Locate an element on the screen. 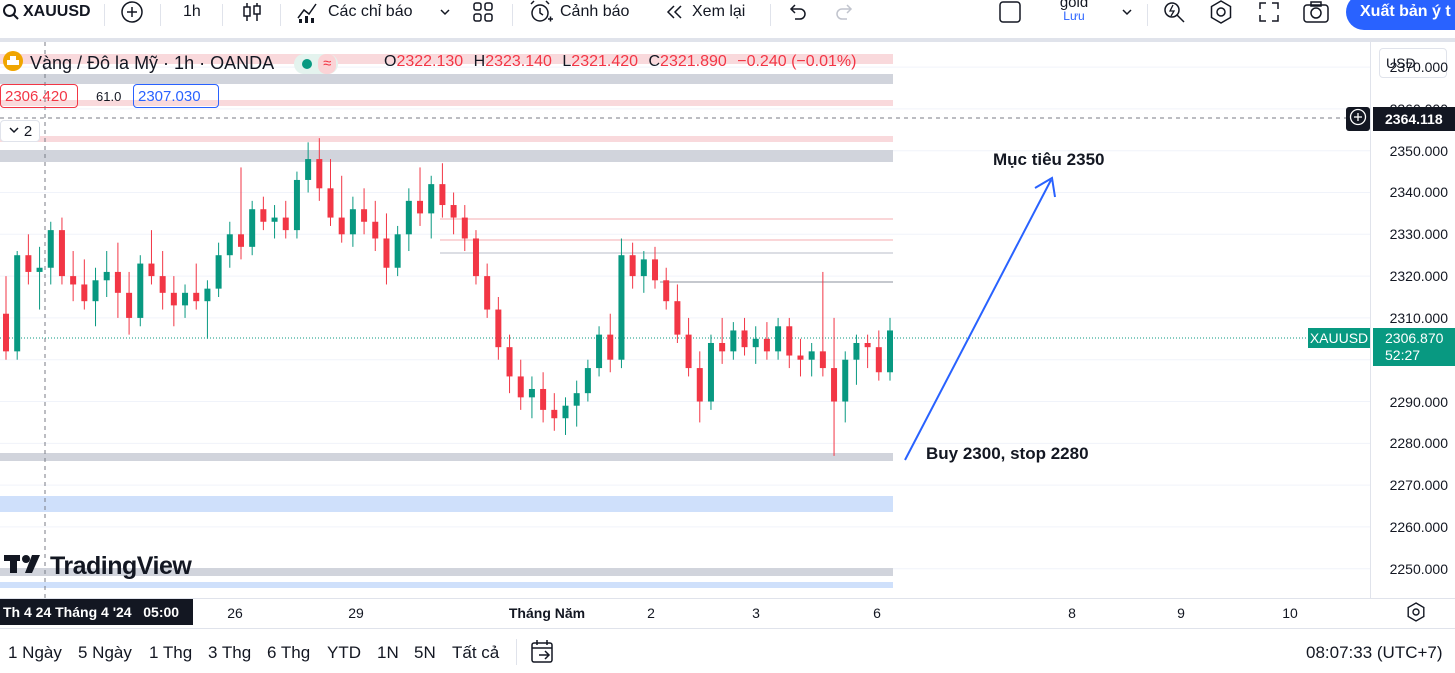 This screenshot has width=1455, height=673. chart-type-button is located at coordinates (252, 12).